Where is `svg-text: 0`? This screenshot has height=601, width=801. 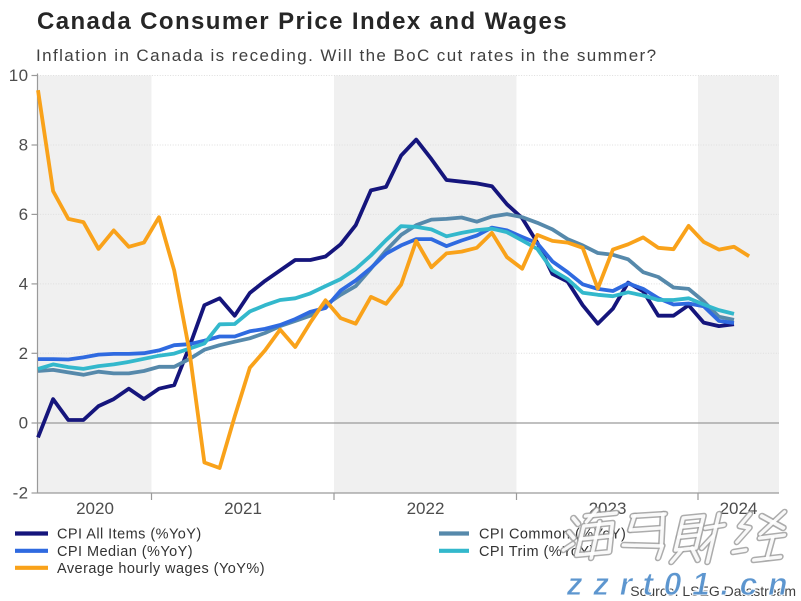 svg-text: 0 is located at coordinates (24, 423).